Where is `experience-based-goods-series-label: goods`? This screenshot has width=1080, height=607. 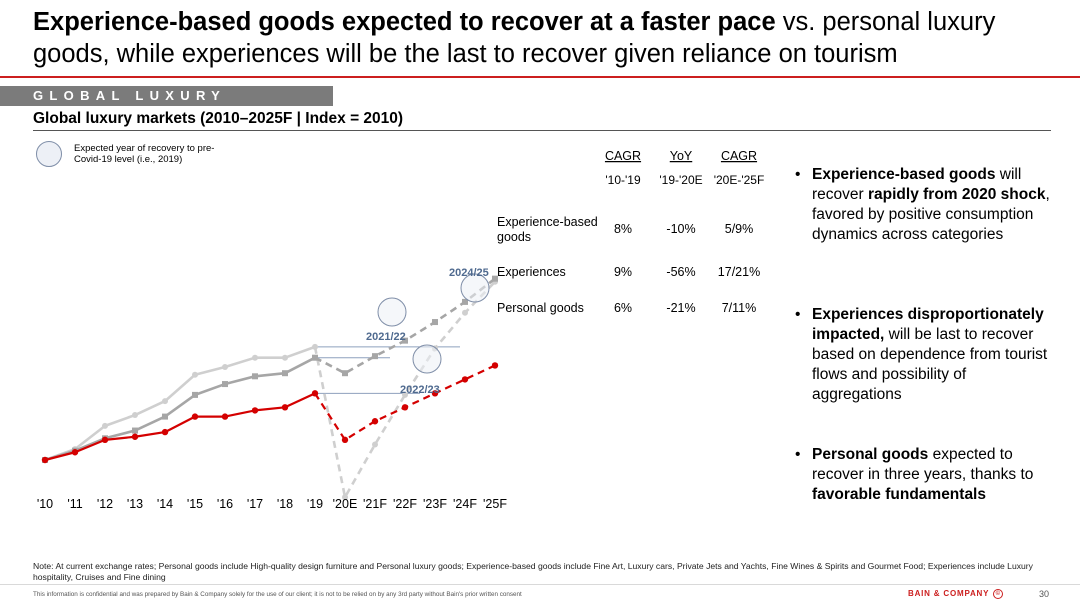 experience-based-goods-series-label: goods is located at coordinates (514, 237).